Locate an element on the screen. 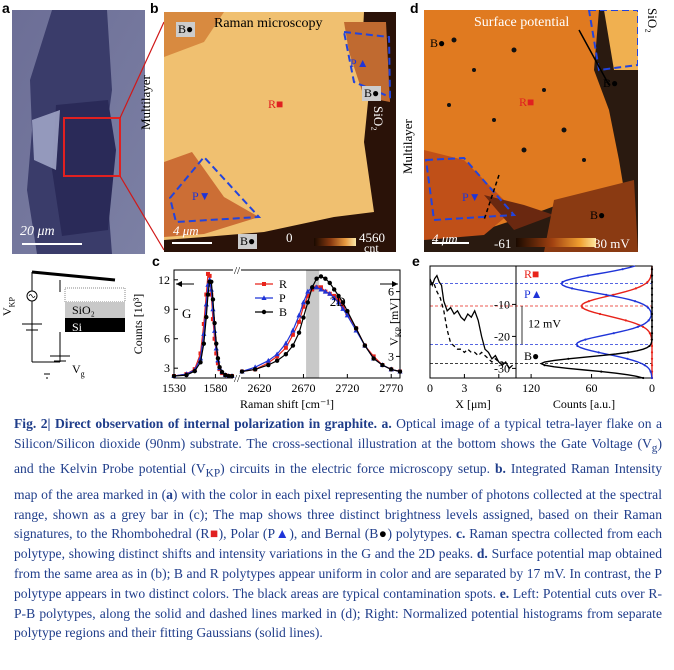  annotation-12mv: 12 mV is located at coordinates (544, 324).